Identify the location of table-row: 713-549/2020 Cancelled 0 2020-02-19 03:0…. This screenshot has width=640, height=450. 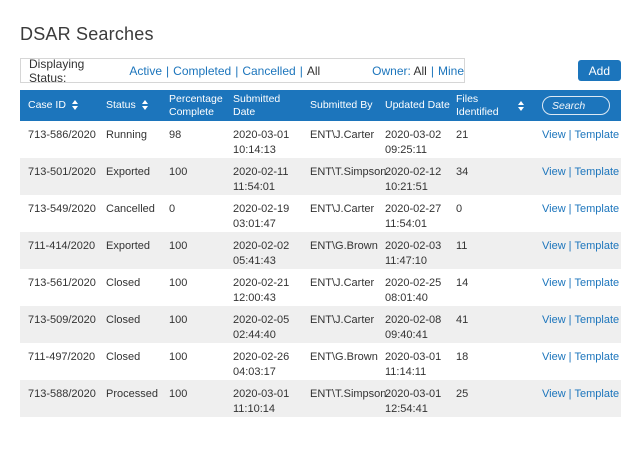
(320, 213).